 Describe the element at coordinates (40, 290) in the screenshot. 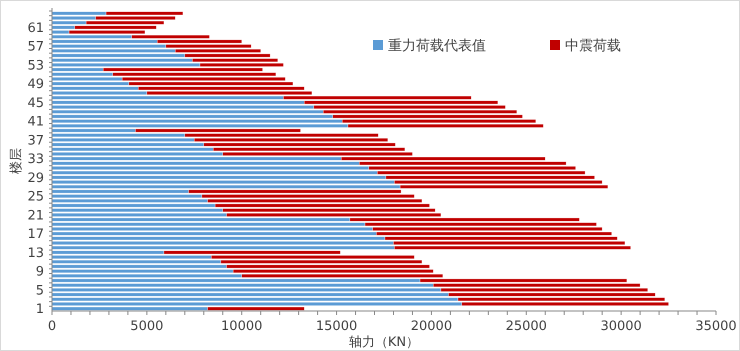

I see `y-tick-label: 5` at that location.